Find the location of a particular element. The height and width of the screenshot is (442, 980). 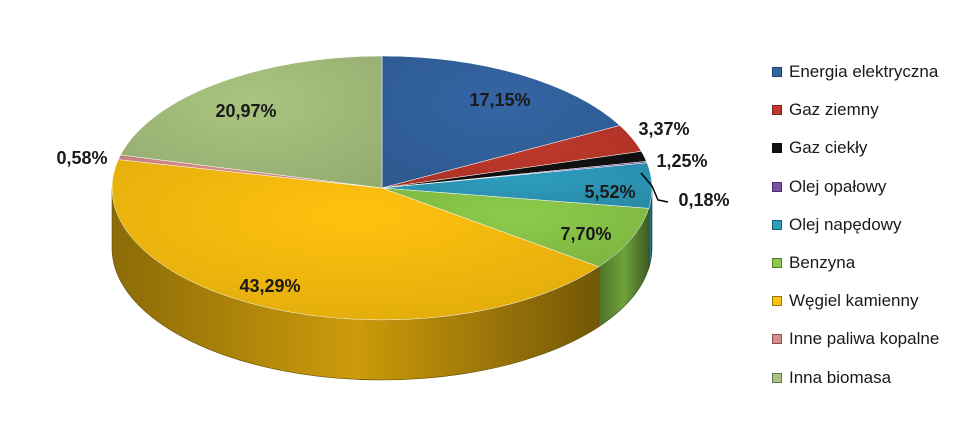

legend-item: Gaz ziemny is located at coordinates (872, 115).